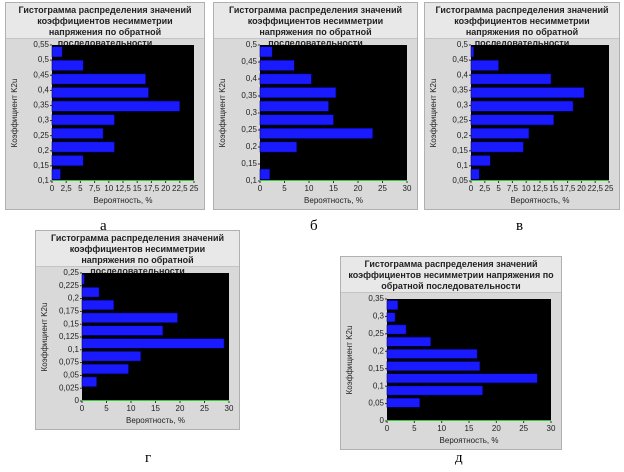 The height and width of the screenshot is (472, 624). Describe the element at coordinates (77, 400) in the screenshot. I see `y-tick-label: 0` at that location.